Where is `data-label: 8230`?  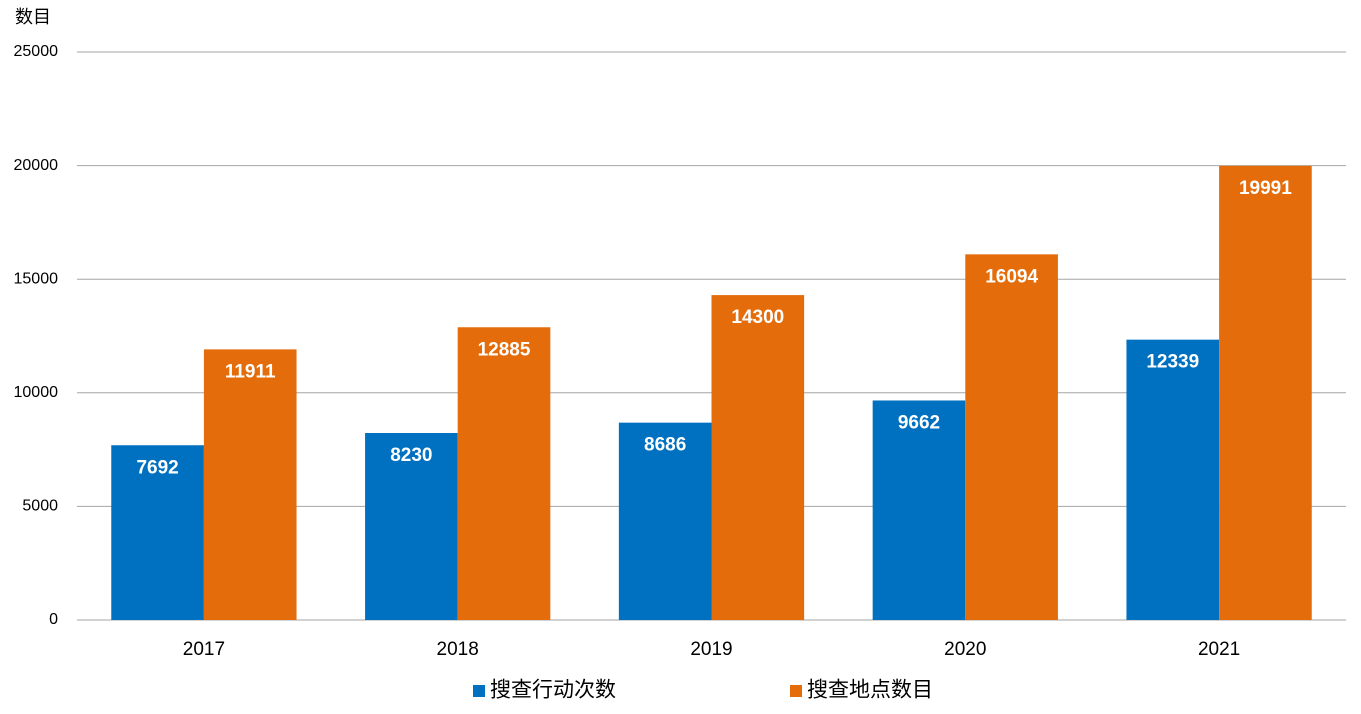 data-label: 8230 is located at coordinates (411, 455).